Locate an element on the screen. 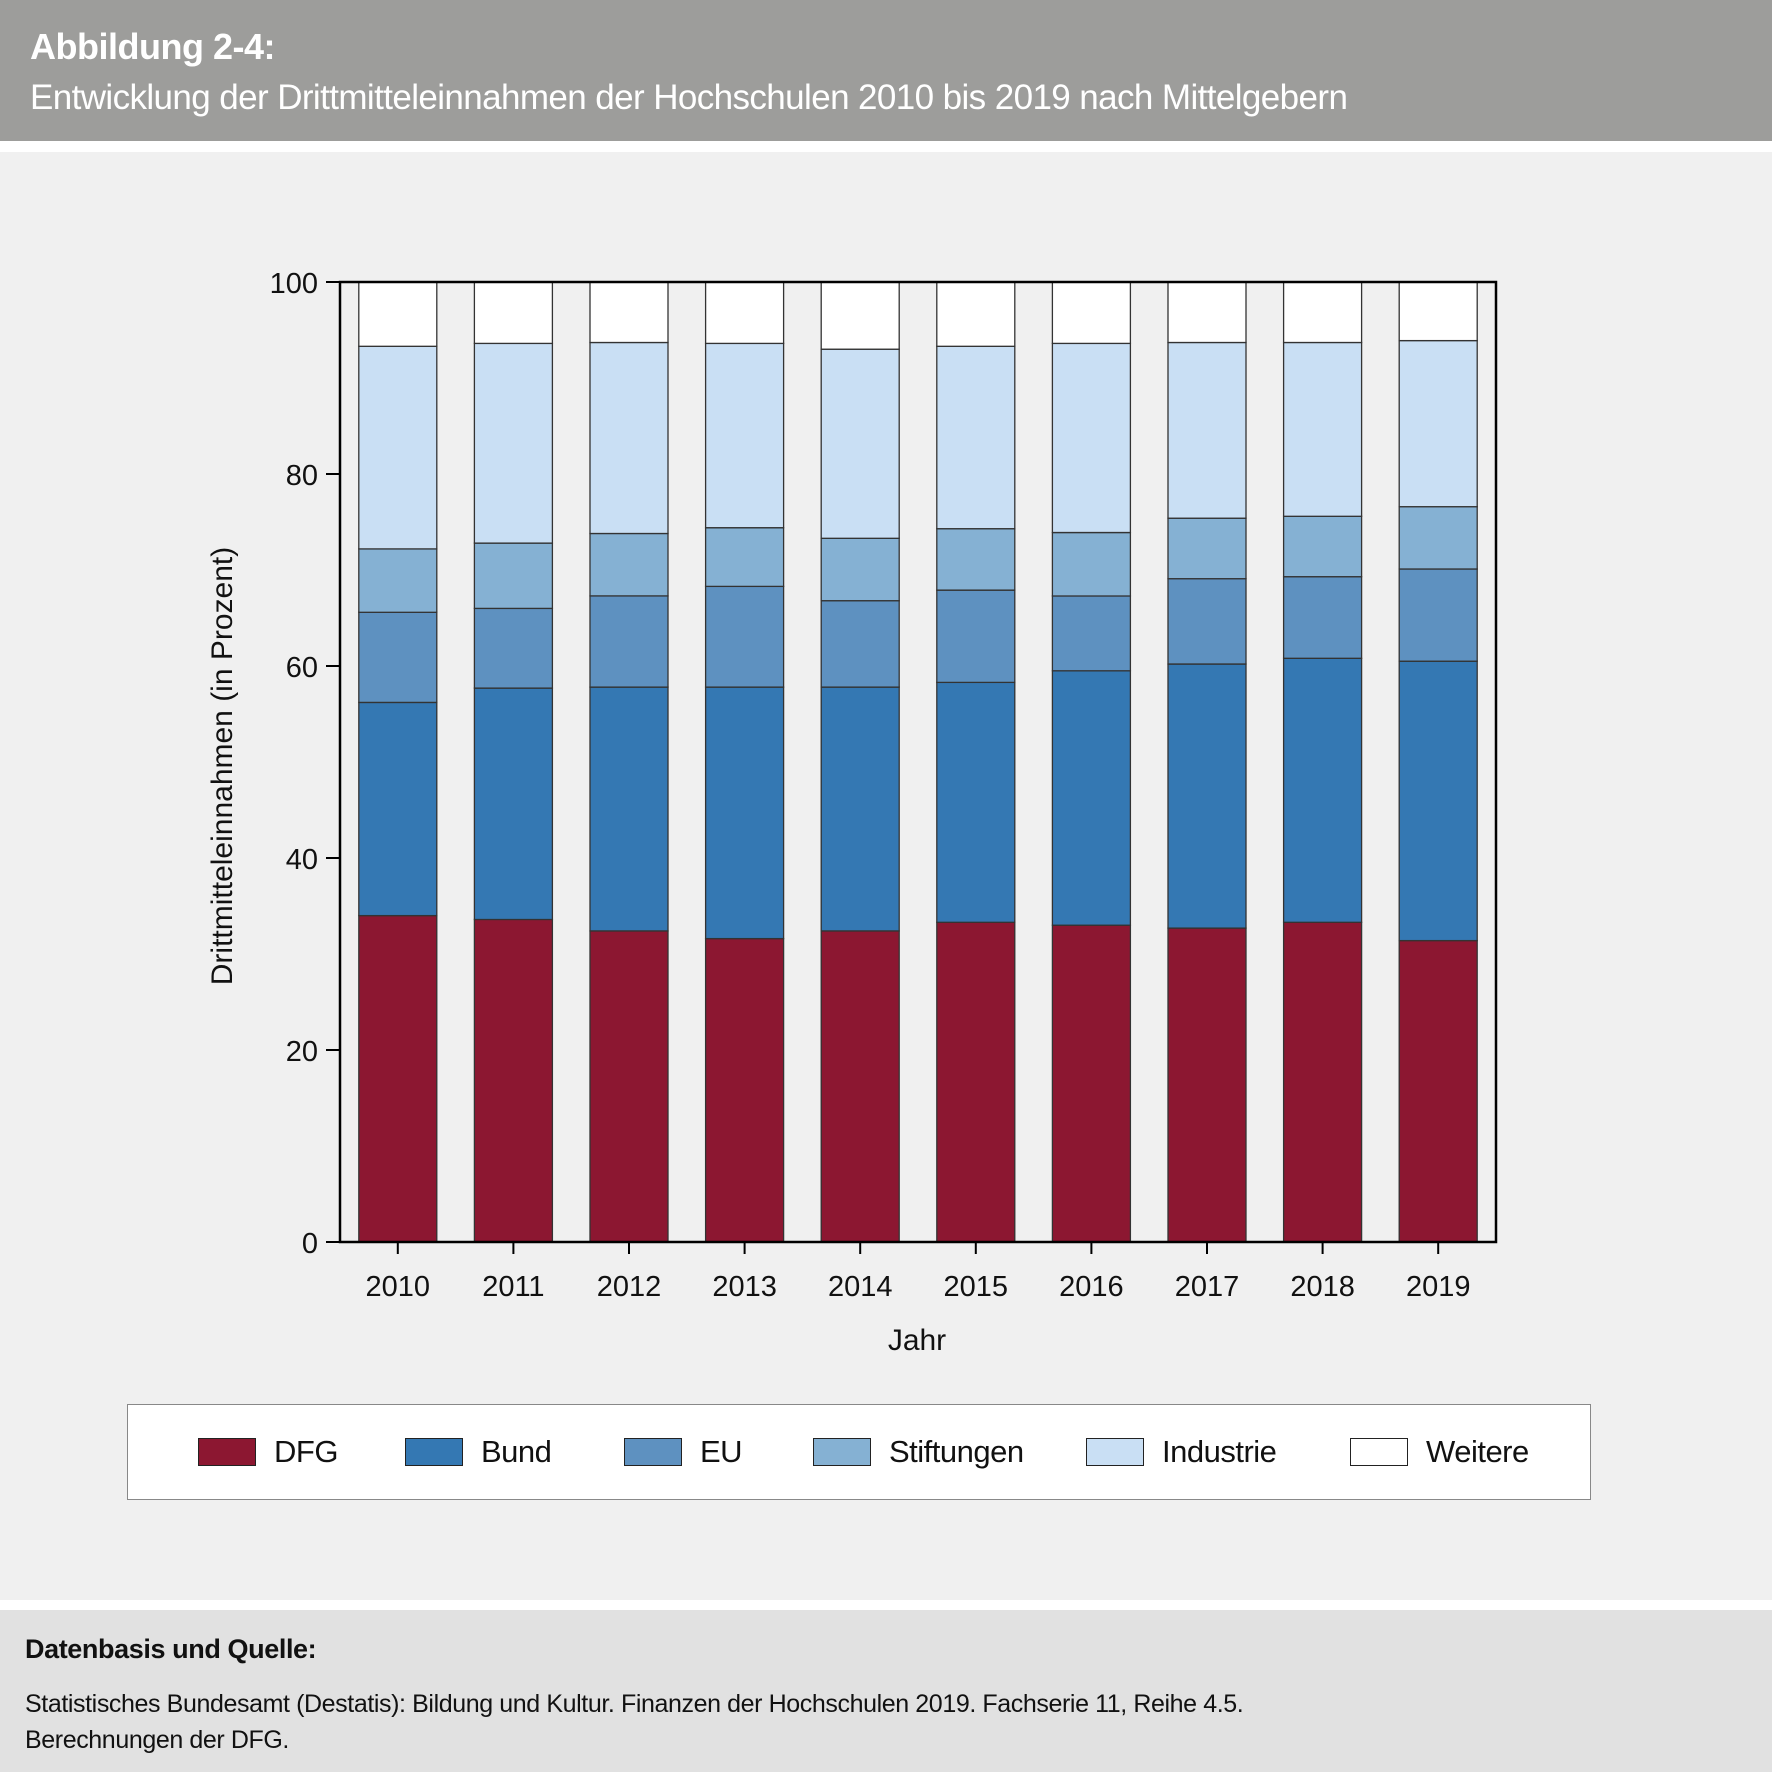 The image size is (1772, 1772). bar-segment-dfg-2018 is located at coordinates (1322, 1082).